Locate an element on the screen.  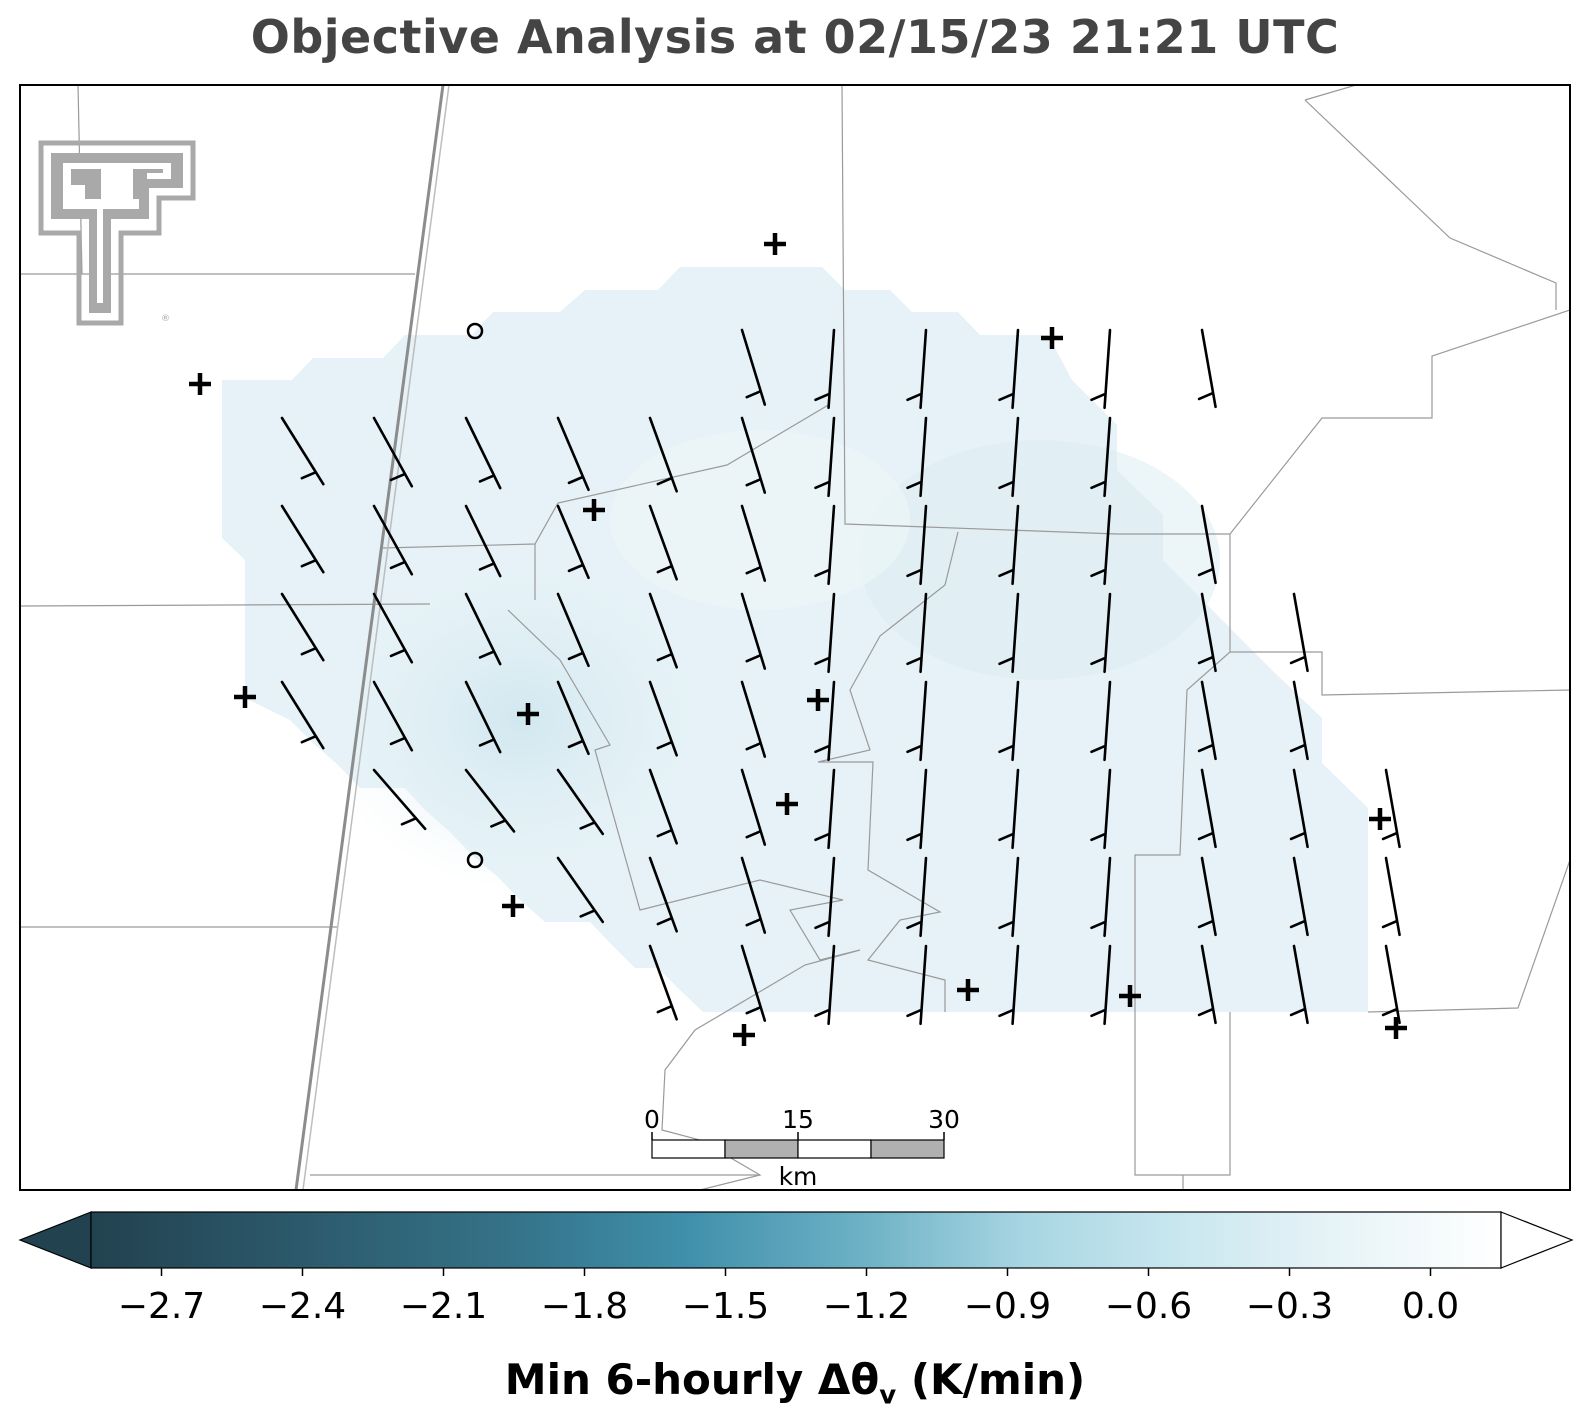
scale-bar: 0 15 30 km is located at coordinates (802, 1148).